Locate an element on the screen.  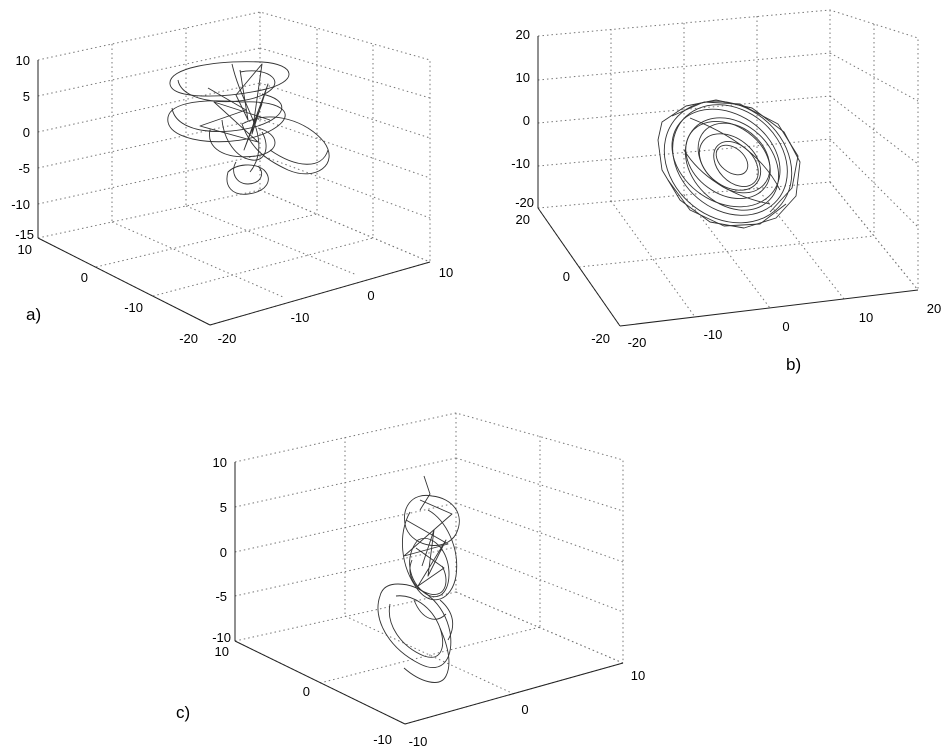
panel-b-x-tick: 0 is located at coordinates (785, 326).